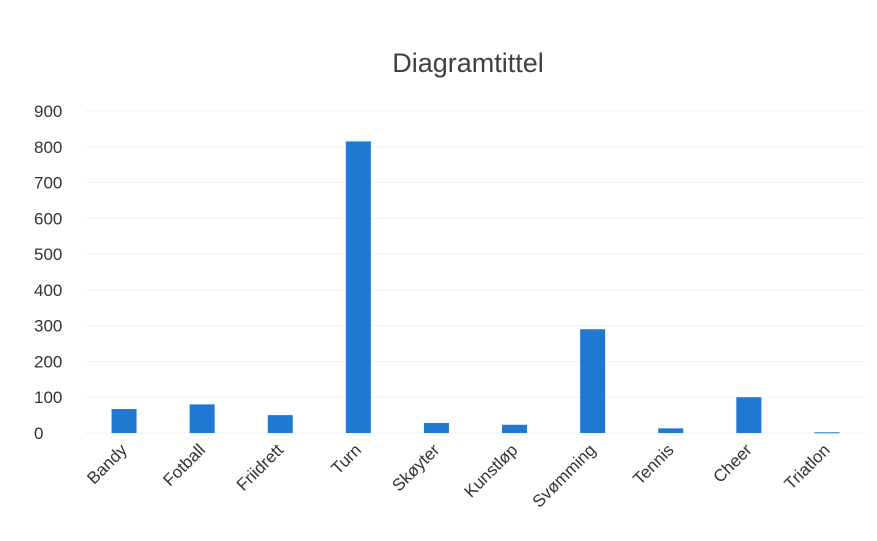 This screenshot has height=541, width=877. Describe the element at coordinates (48, 326) in the screenshot. I see `y-tick-label: 300` at that location.